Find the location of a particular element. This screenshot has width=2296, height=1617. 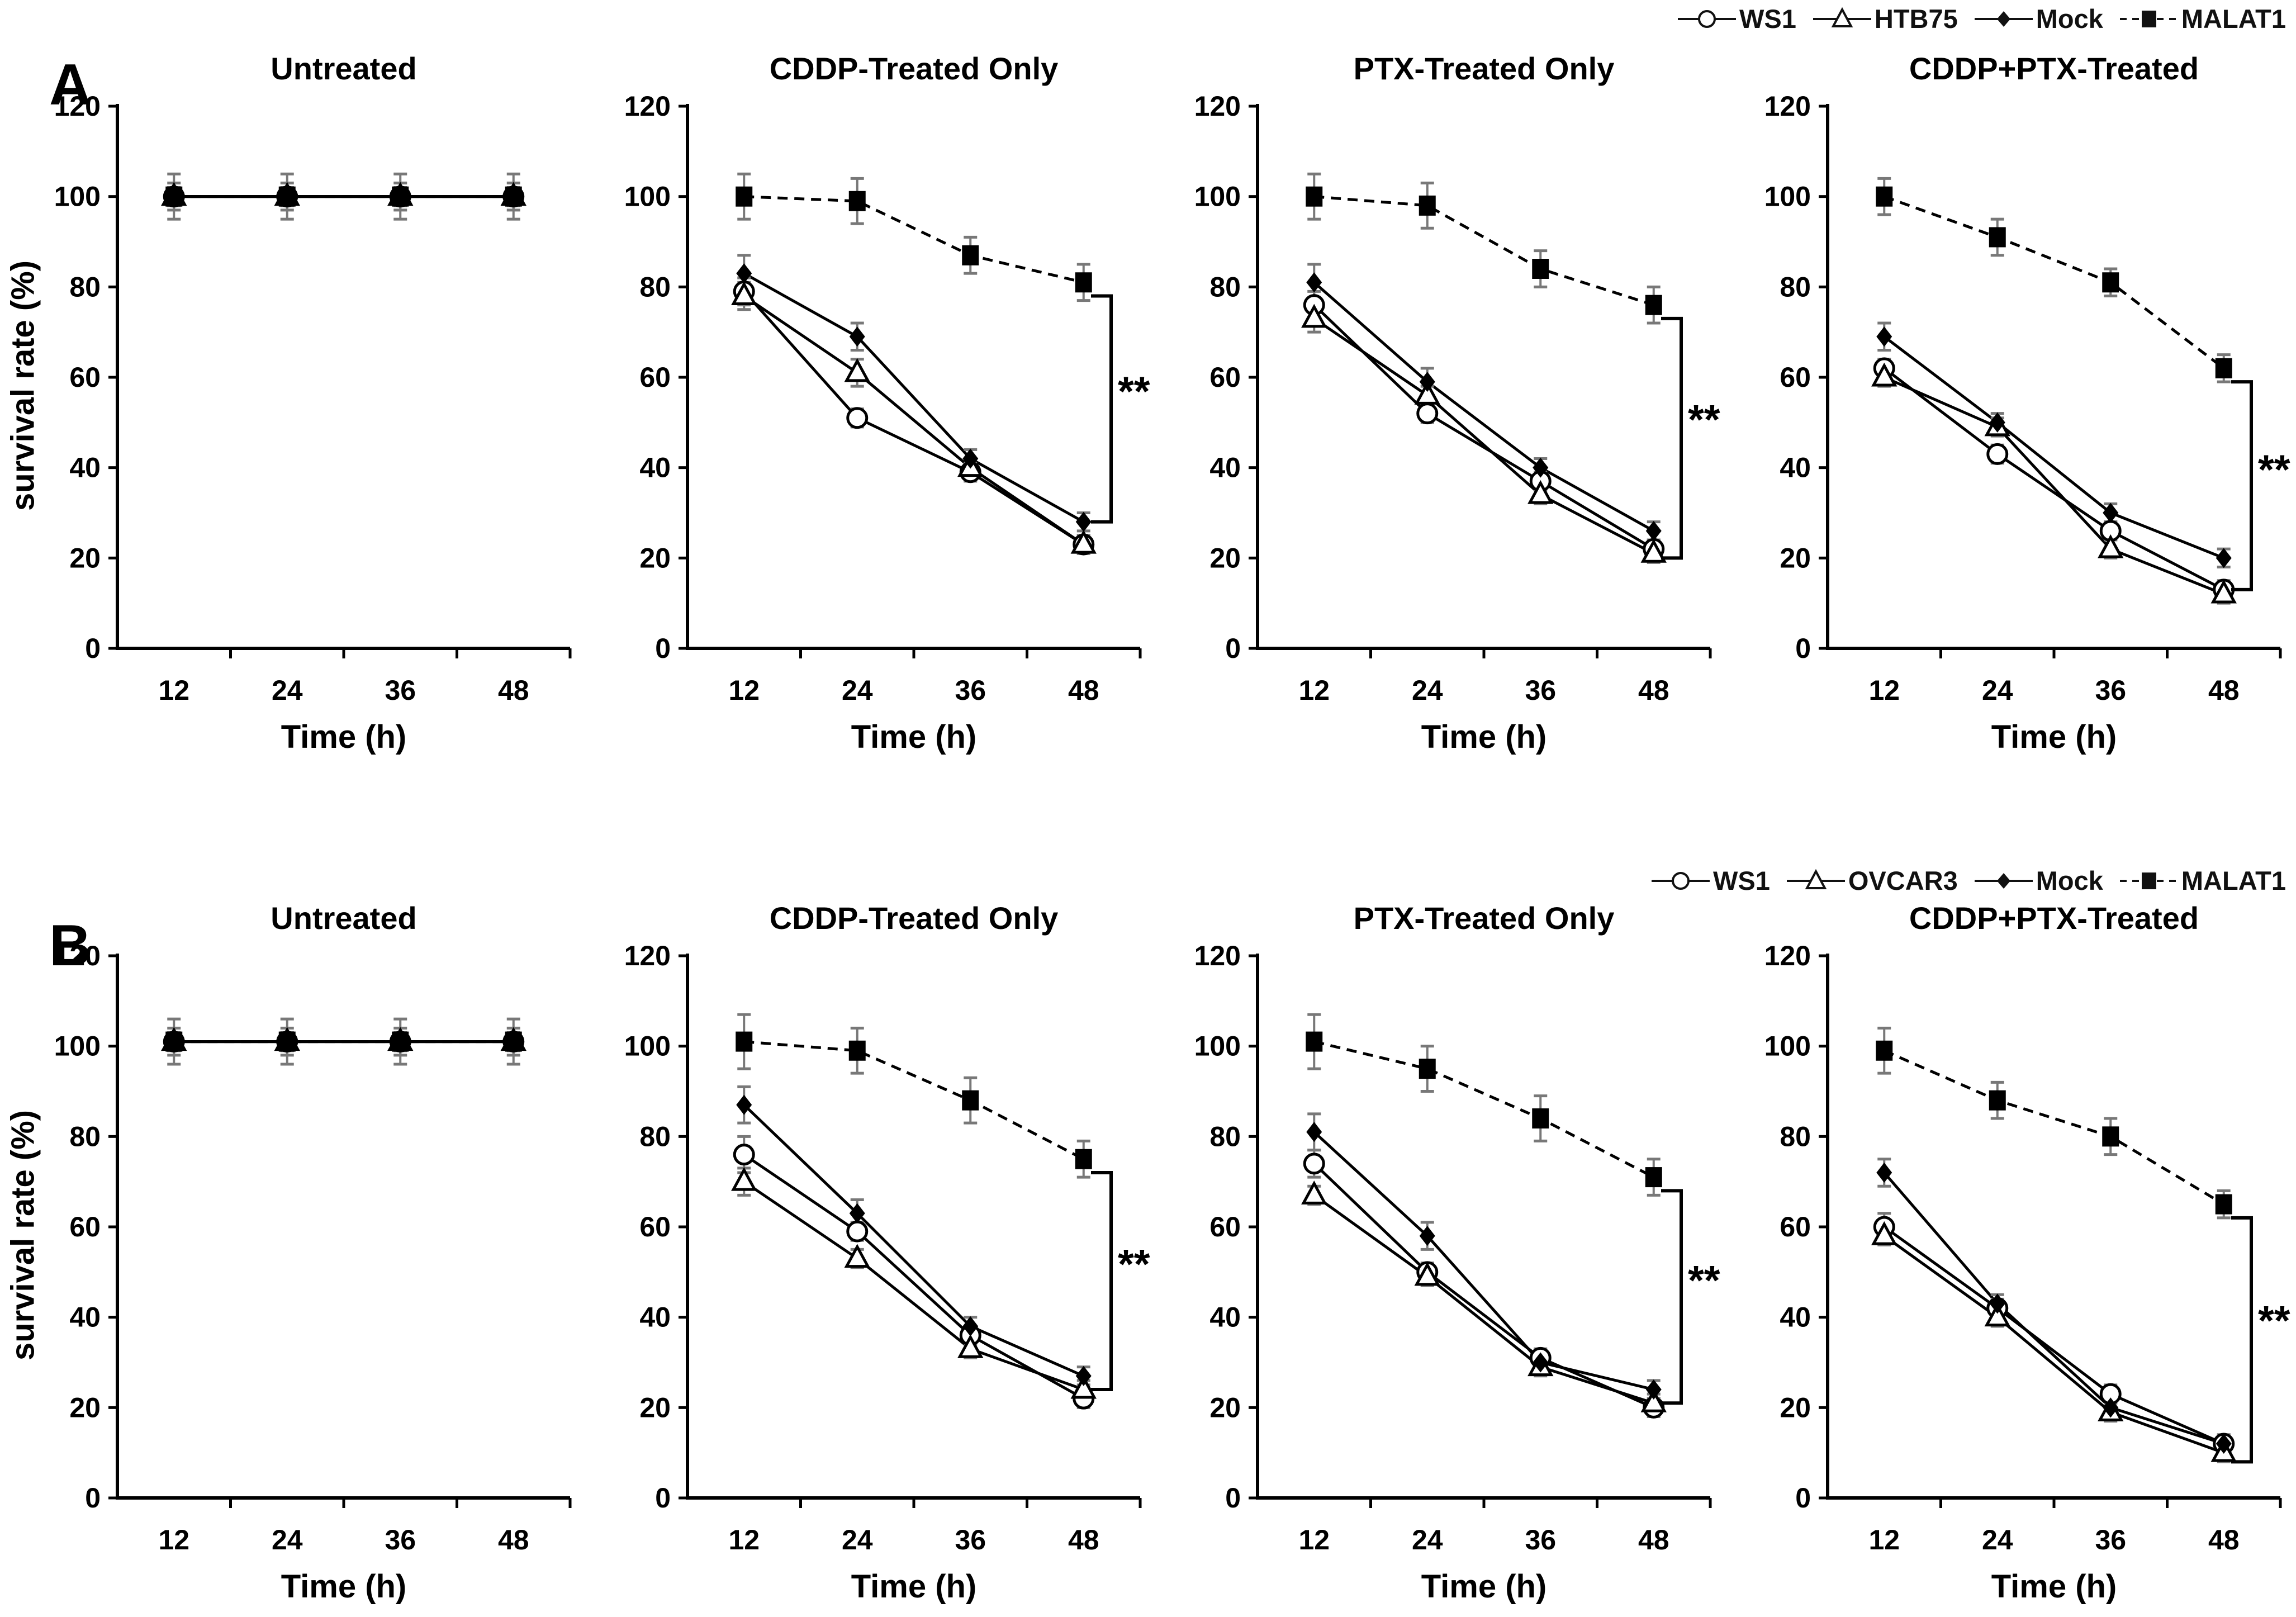

filled-diamond-marker-icon is located at coordinates (2003, 19).